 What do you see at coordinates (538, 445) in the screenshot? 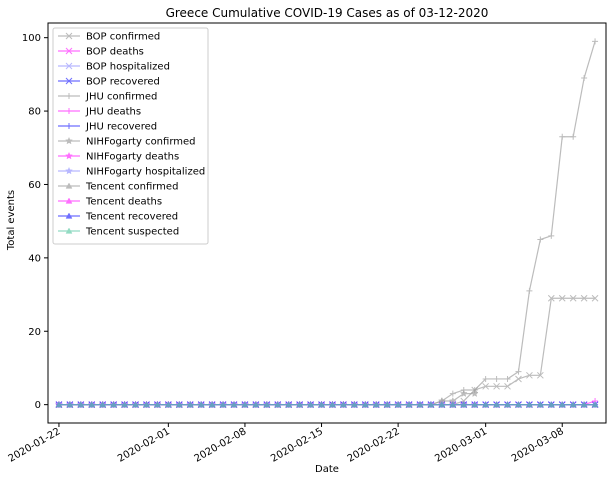
I see `x-tick-label: 2020-03-08` at bounding box center [538, 445].